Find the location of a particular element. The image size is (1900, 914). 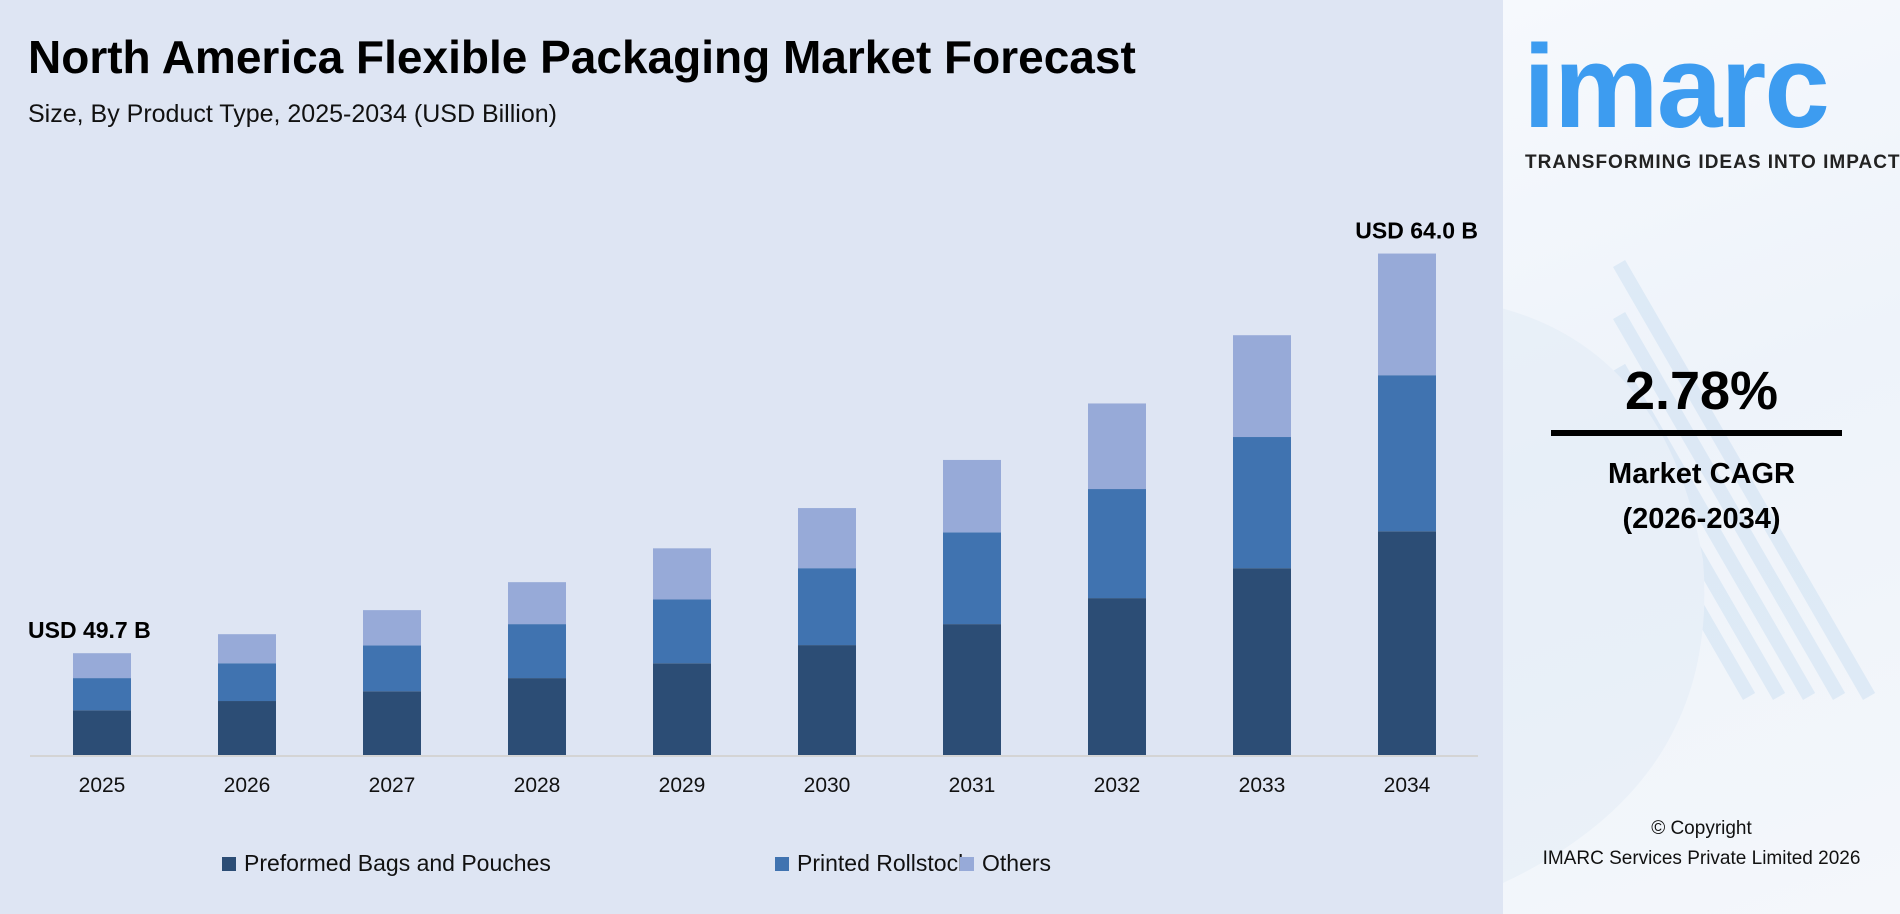

tagline: TRANSFORMING IDEAS INTO IMPACT is located at coordinates (1712, 162).